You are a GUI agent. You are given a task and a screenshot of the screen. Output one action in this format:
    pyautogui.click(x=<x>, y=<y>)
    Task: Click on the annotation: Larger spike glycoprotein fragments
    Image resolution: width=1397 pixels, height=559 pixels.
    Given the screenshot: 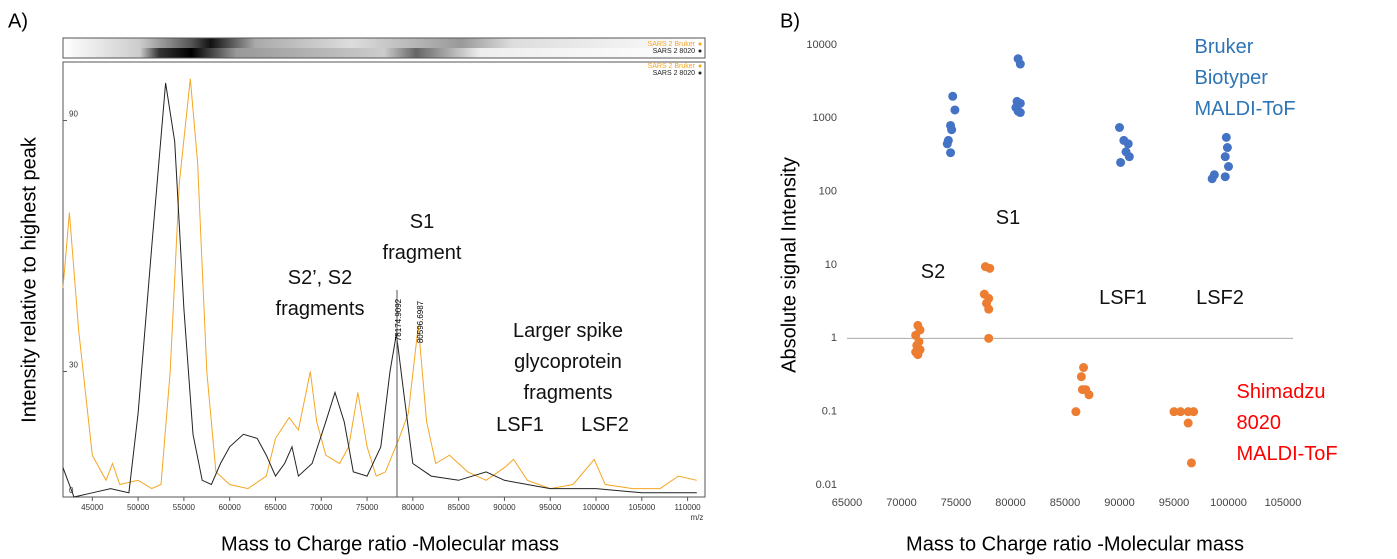 What is the action you would take?
    pyautogui.click(x=568, y=362)
    